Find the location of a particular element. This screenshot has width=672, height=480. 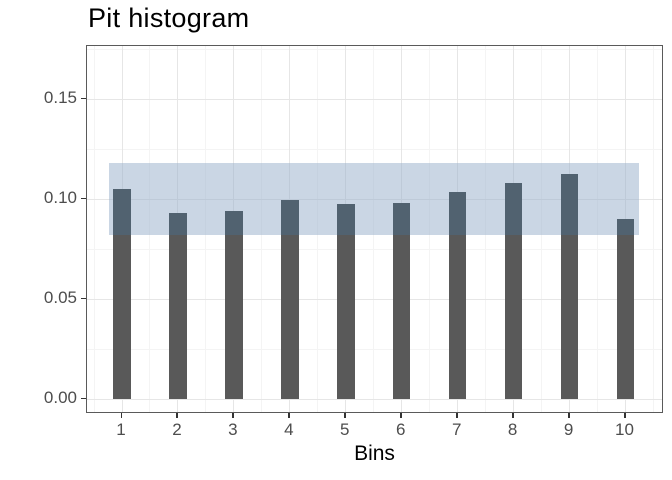

x-tick-label: 6 is located at coordinates (401, 429).